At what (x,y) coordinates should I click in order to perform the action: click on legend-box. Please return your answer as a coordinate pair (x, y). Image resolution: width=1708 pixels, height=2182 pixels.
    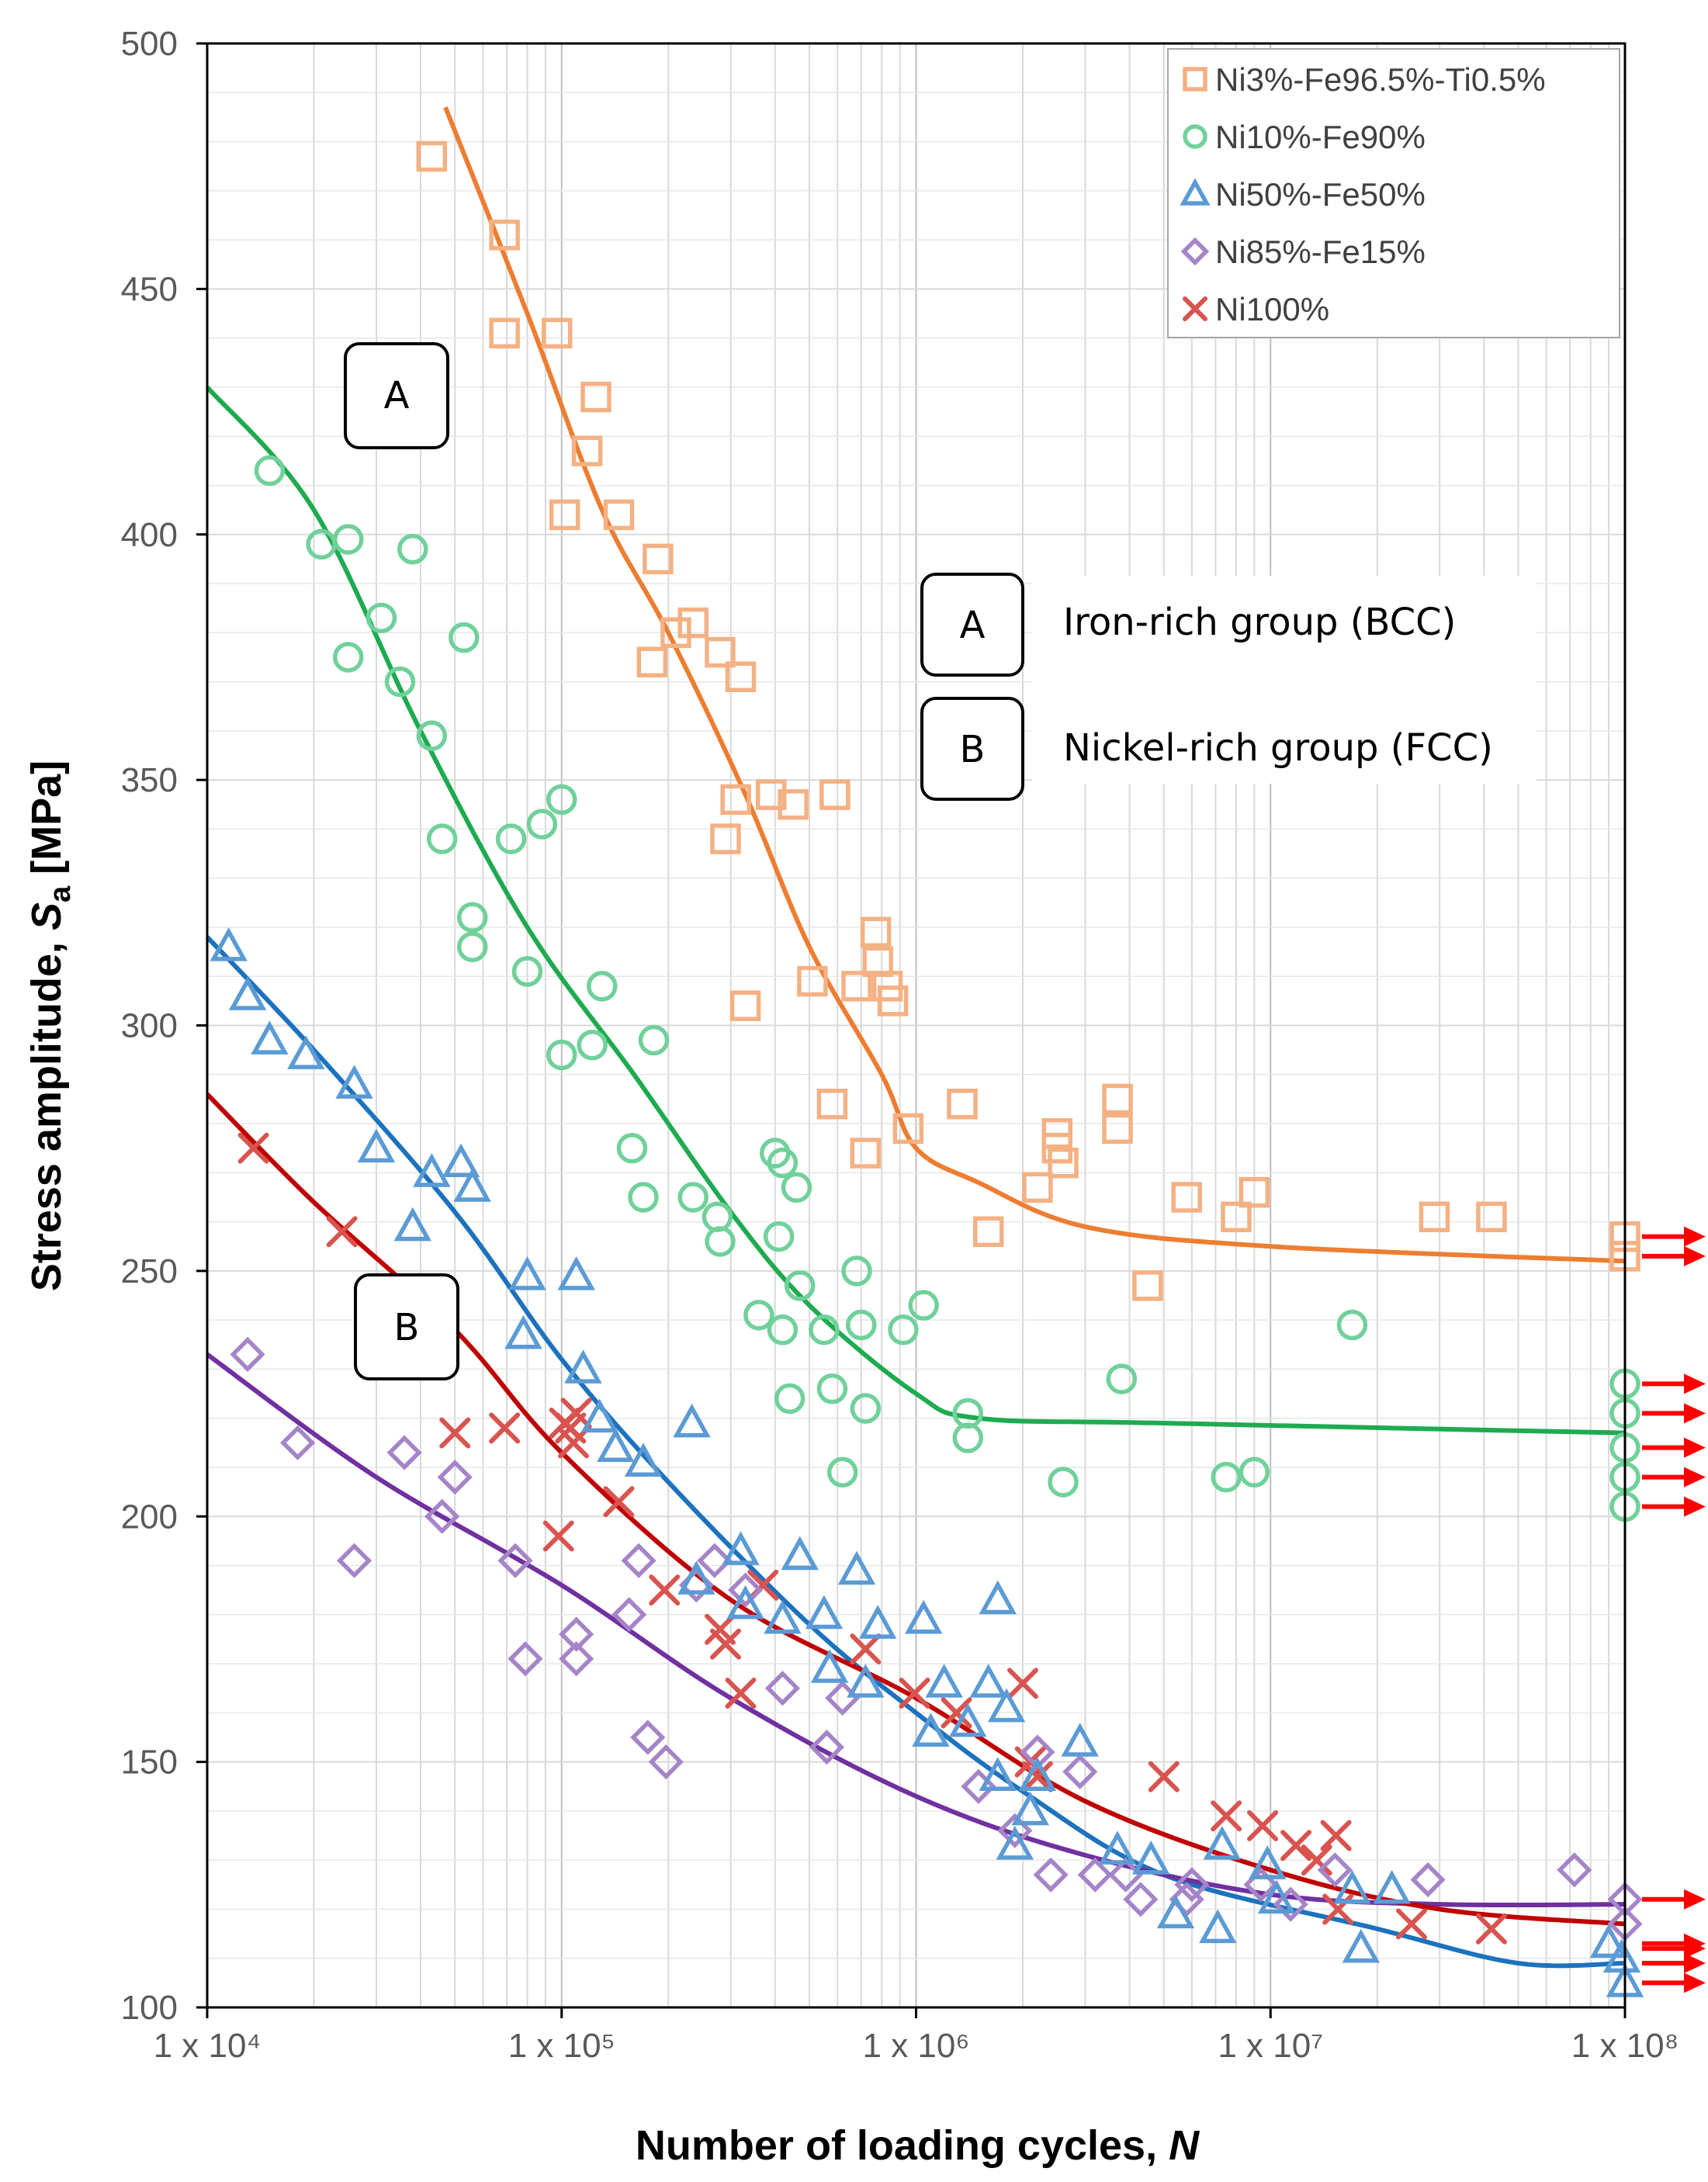
    Looking at the image, I should click on (1393, 193).